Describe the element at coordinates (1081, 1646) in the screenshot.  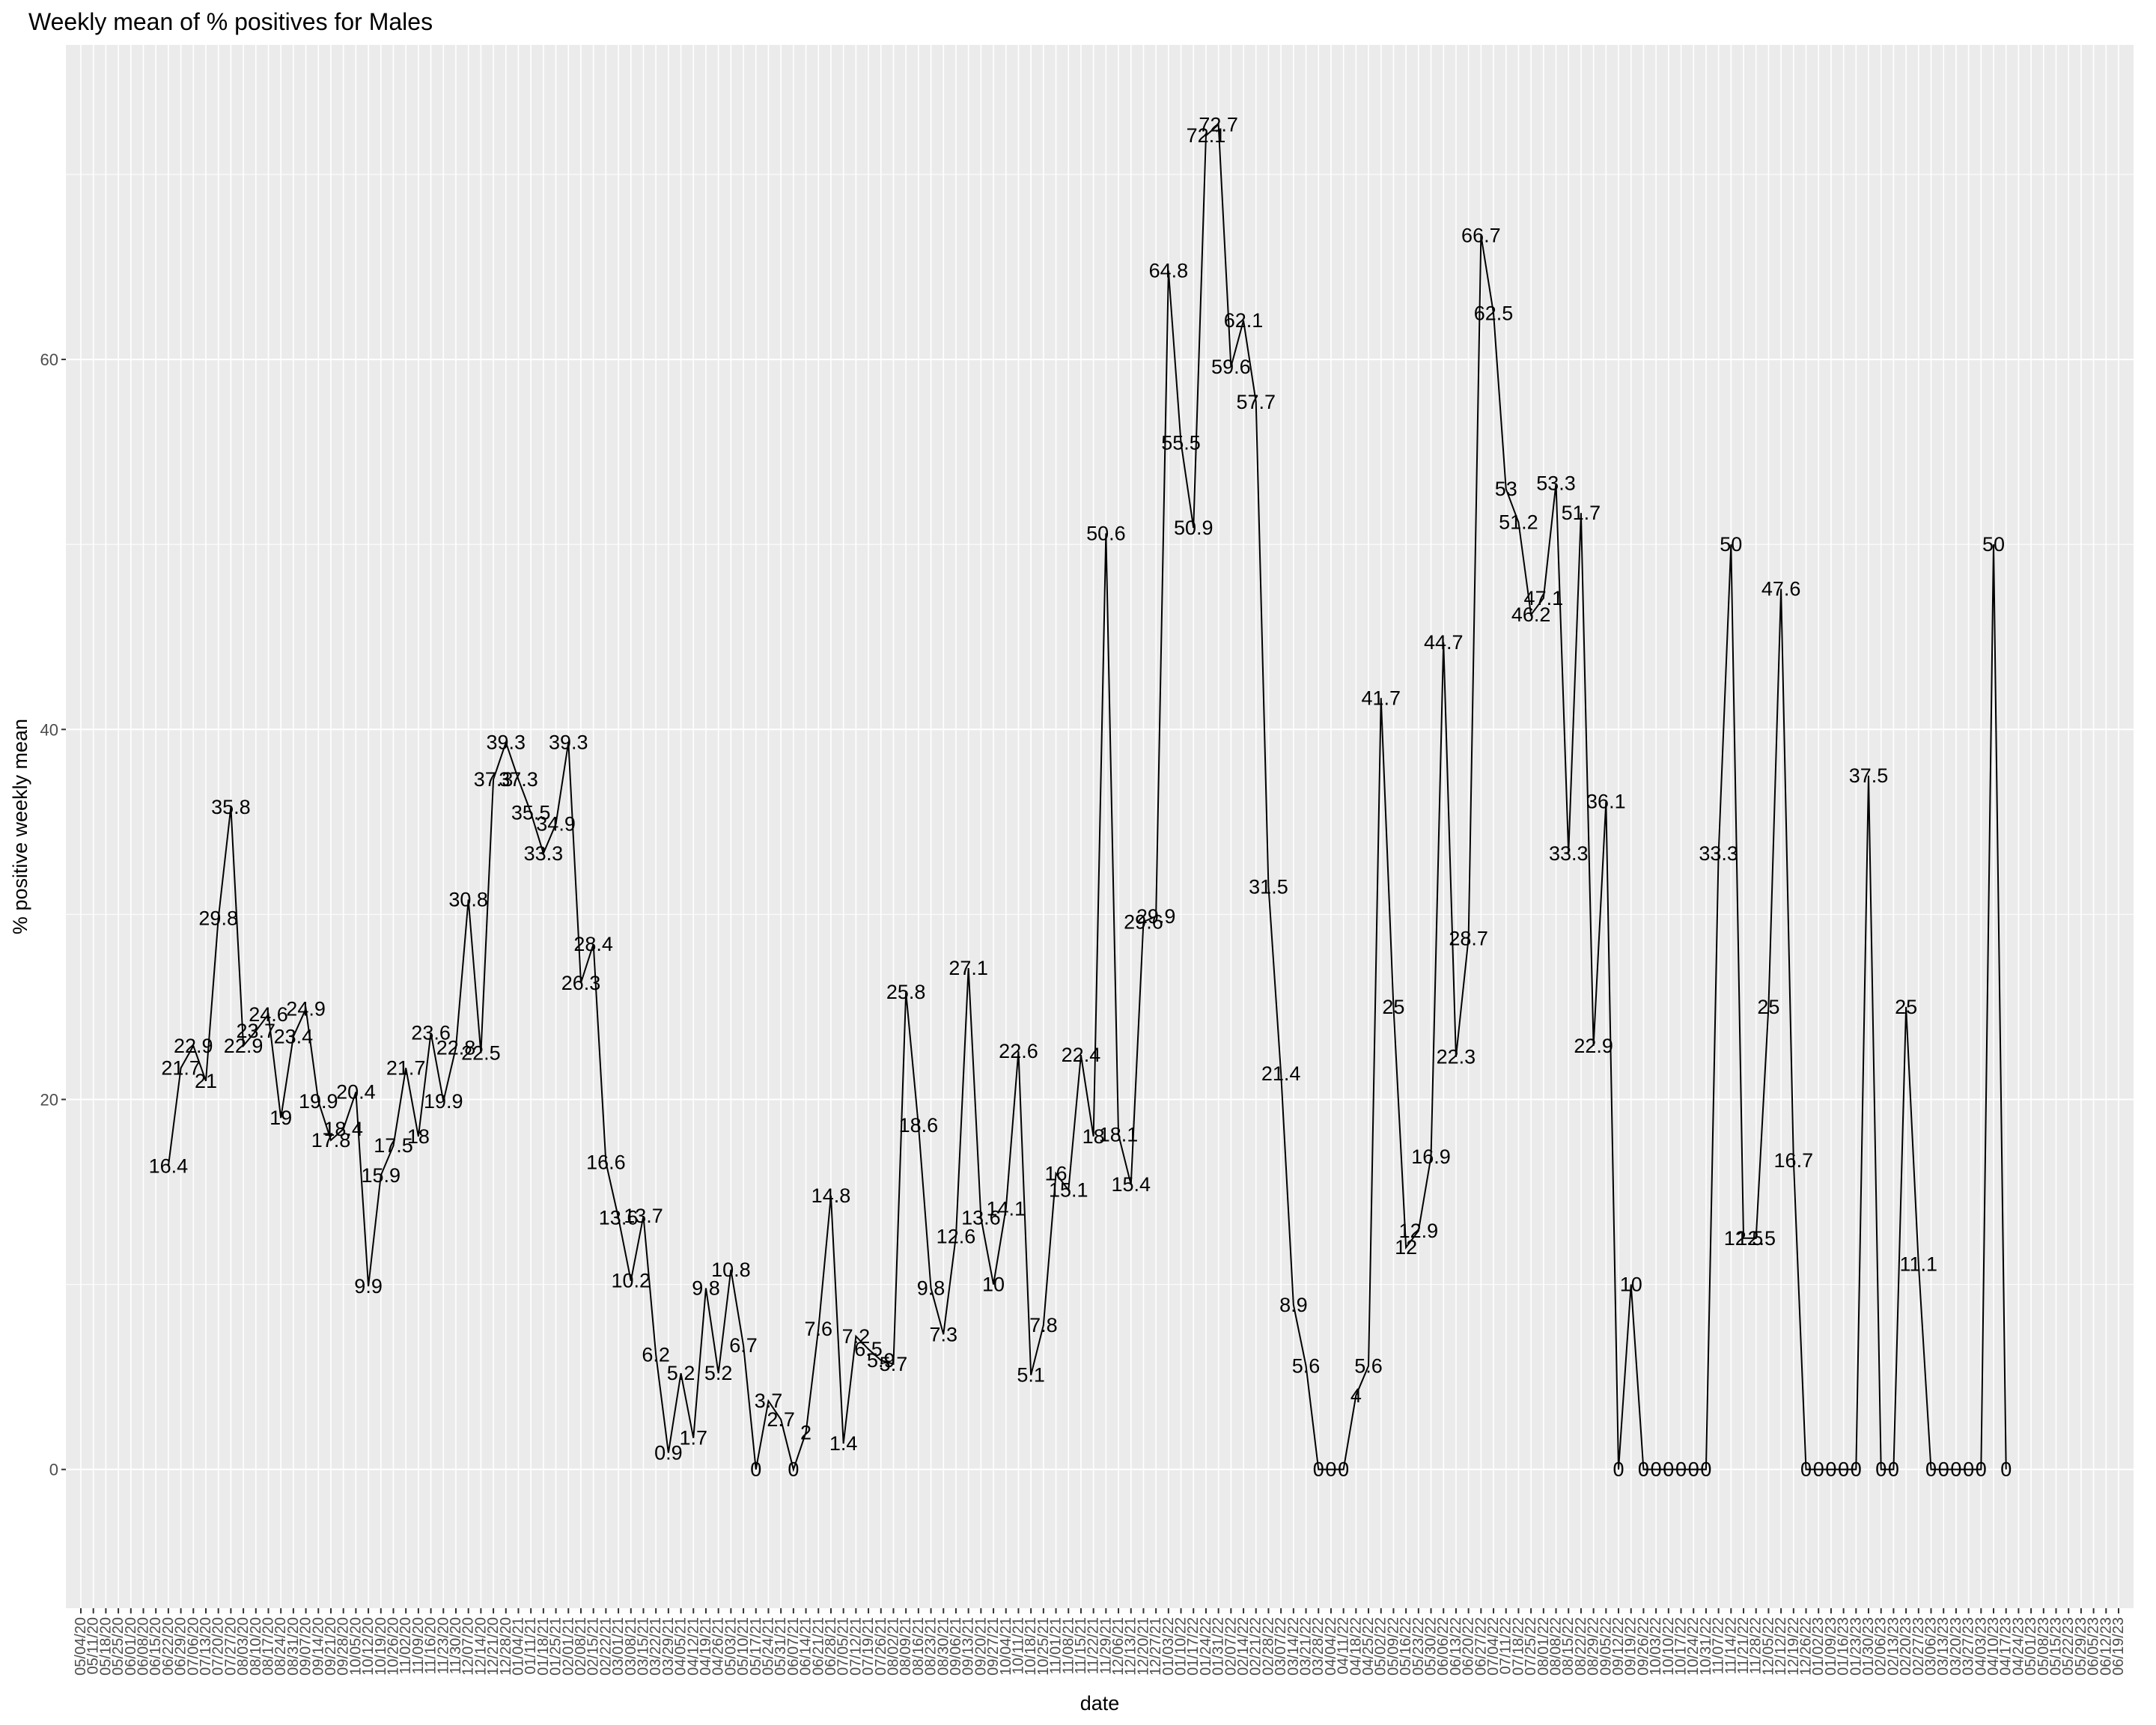
I see `x-tick-label: 11/15/21` at that location.